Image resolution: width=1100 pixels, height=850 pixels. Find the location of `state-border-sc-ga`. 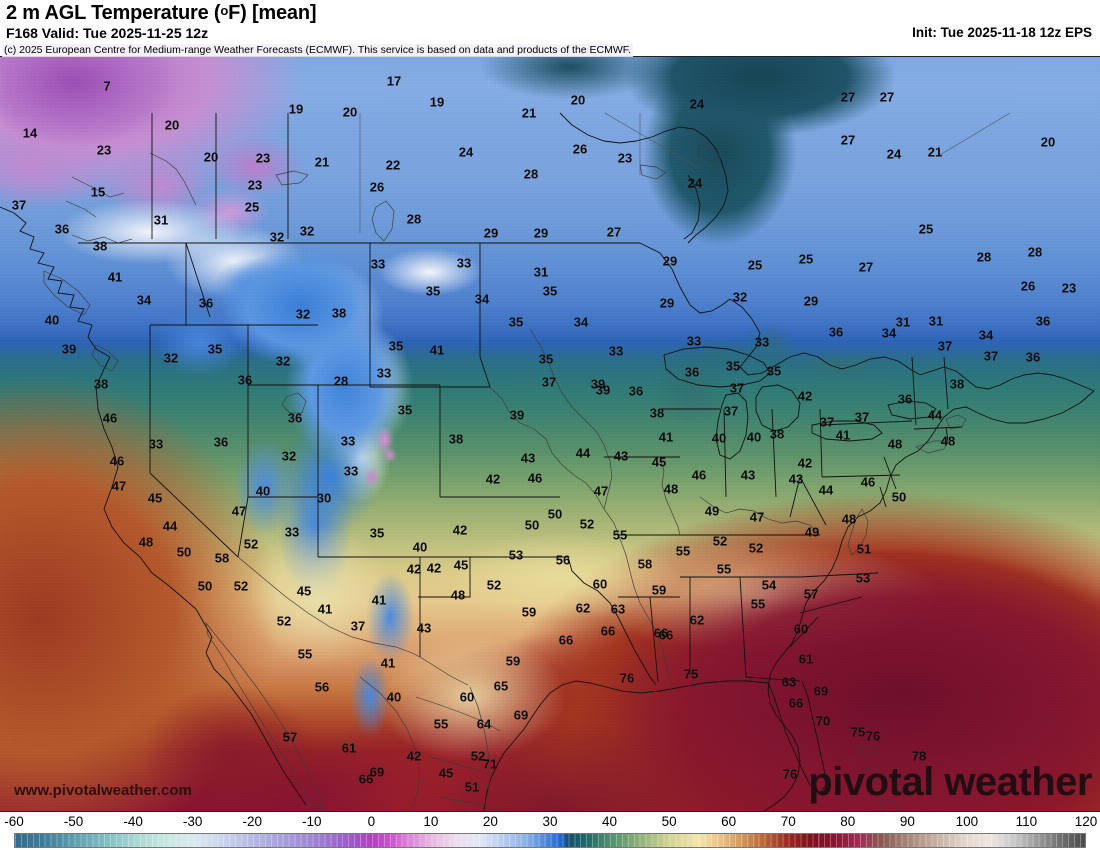

state-border-sc-ga is located at coordinates (804, 632).